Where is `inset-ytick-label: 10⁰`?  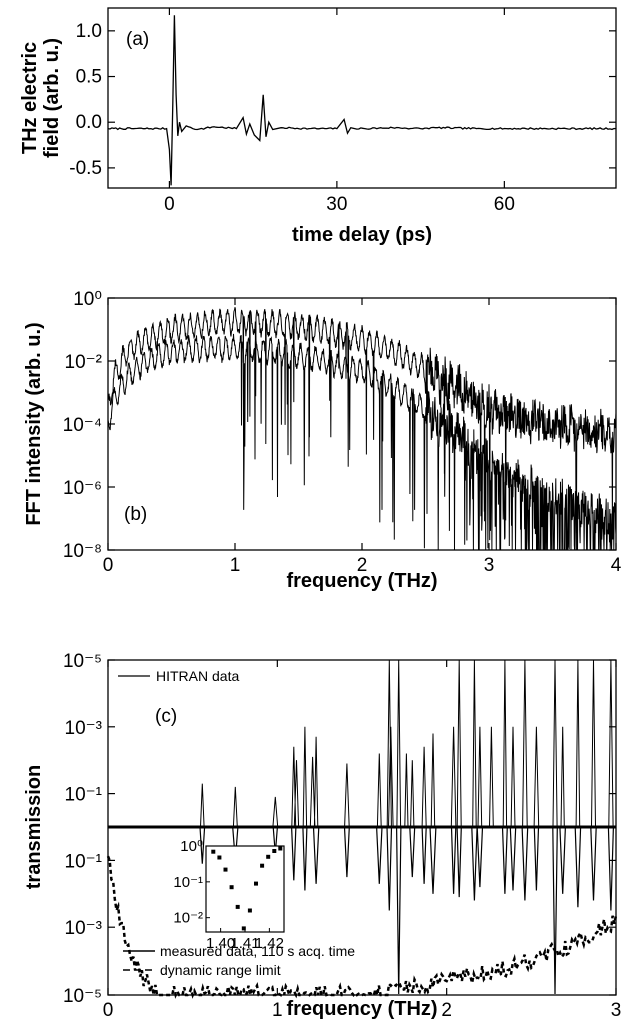
inset-ytick-label: 10⁰ is located at coordinates (191, 846).